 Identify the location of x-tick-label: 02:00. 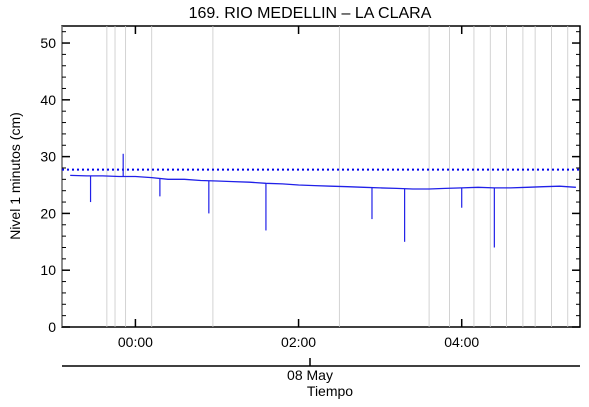
(298, 342).